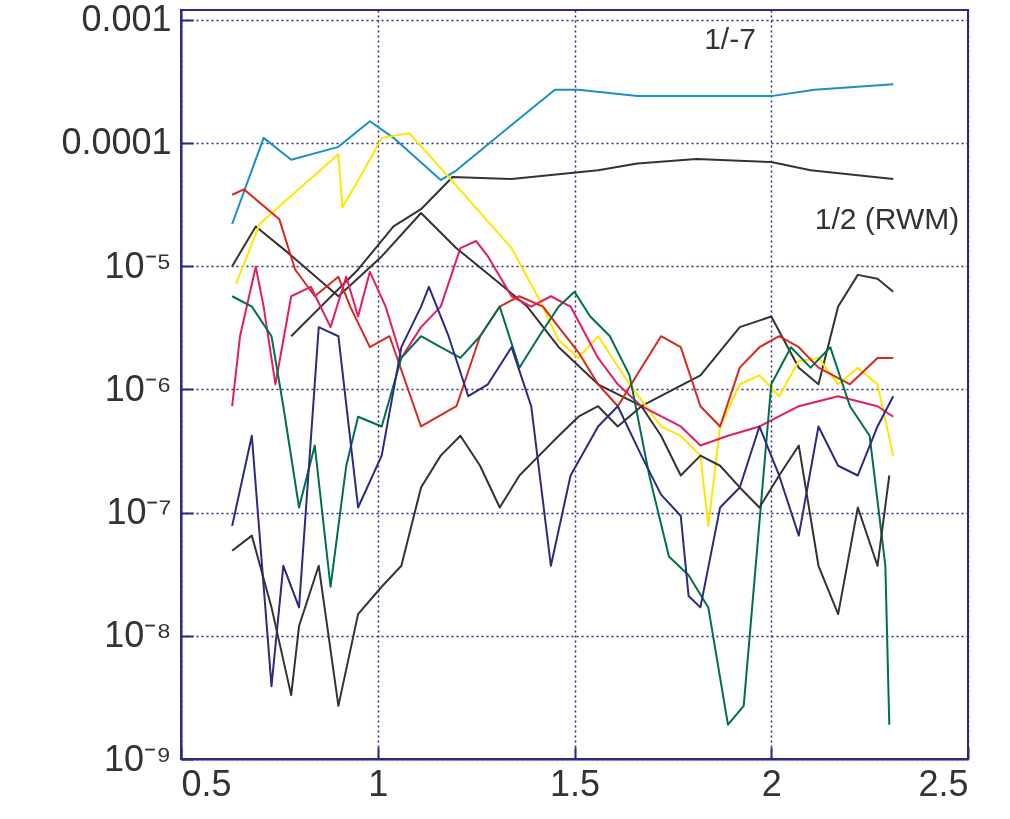  I want to click on y-tick-label: 10⁻⁹, so click(138, 758).